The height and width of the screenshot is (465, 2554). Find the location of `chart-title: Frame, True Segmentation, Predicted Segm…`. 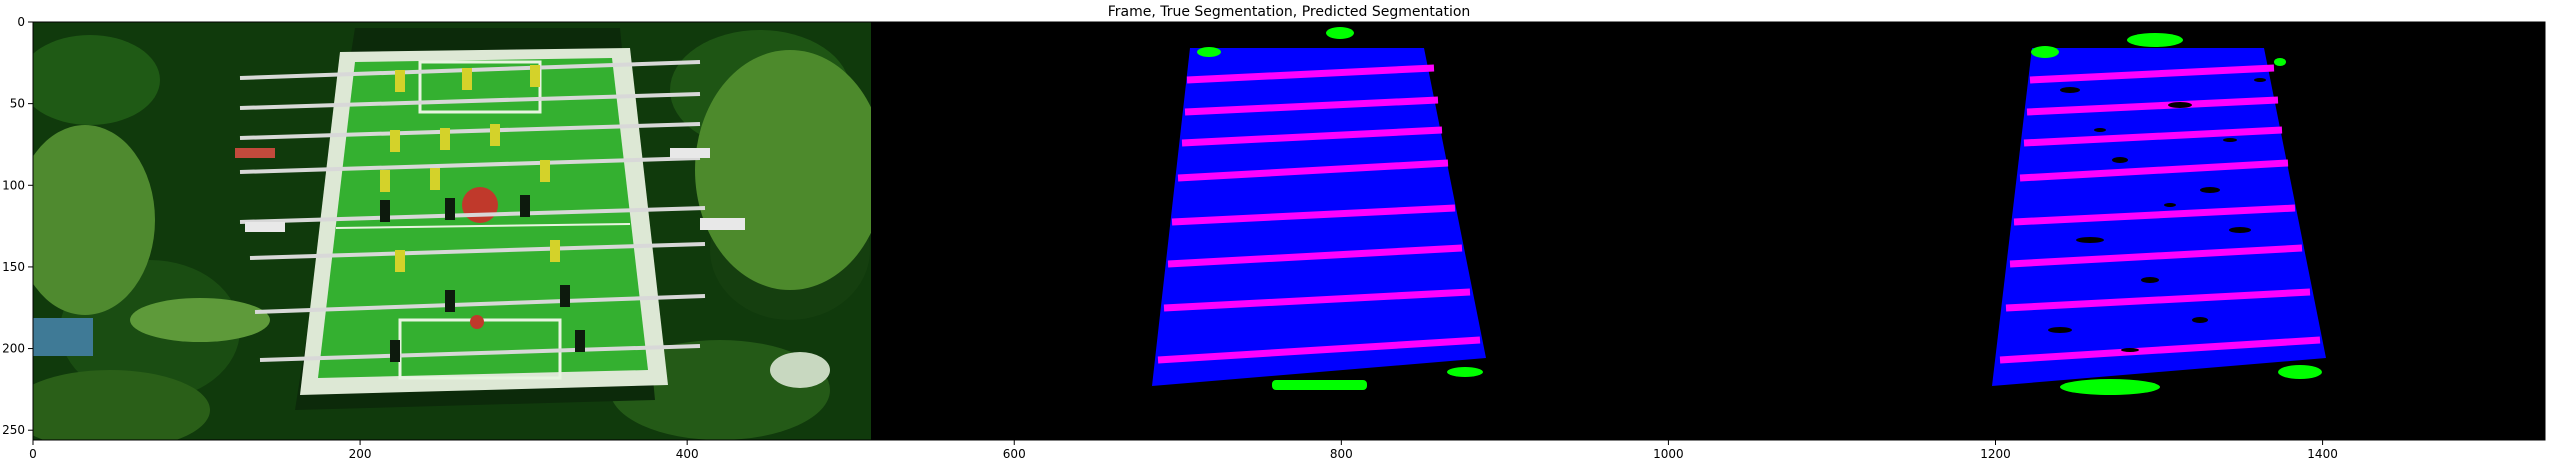

chart-title: Frame, True Segmentation, Predicted Segm… is located at coordinates (1289, 12).